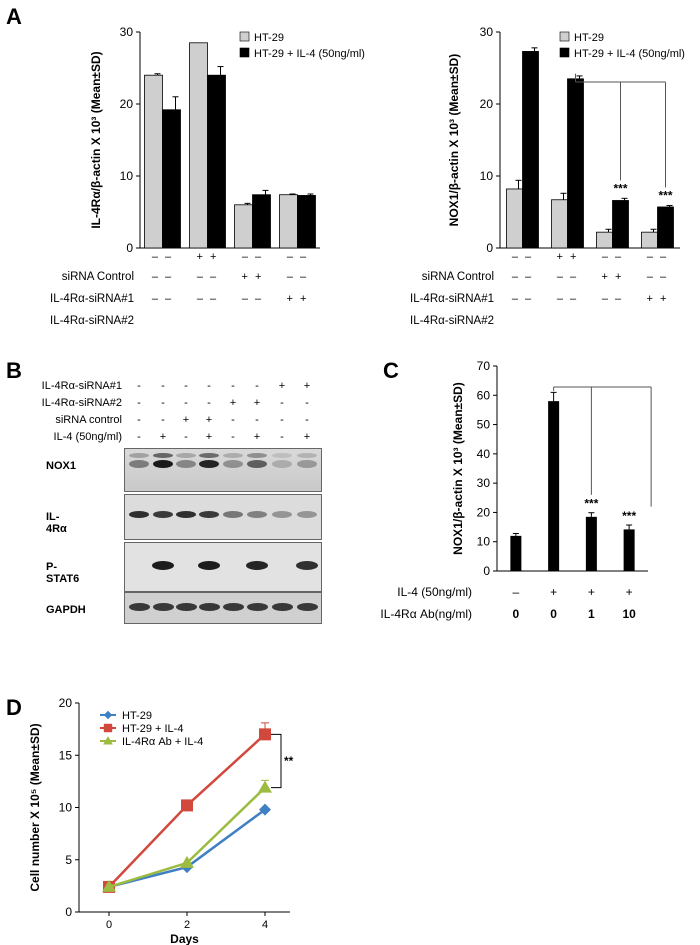 This screenshot has width=700, height=945. What do you see at coordinates (454, 140) in the screenshot?
I see `y-axis-title: NOX1/β-actin X 10³ (Mean±SD)` at bounding box center [454, 140].